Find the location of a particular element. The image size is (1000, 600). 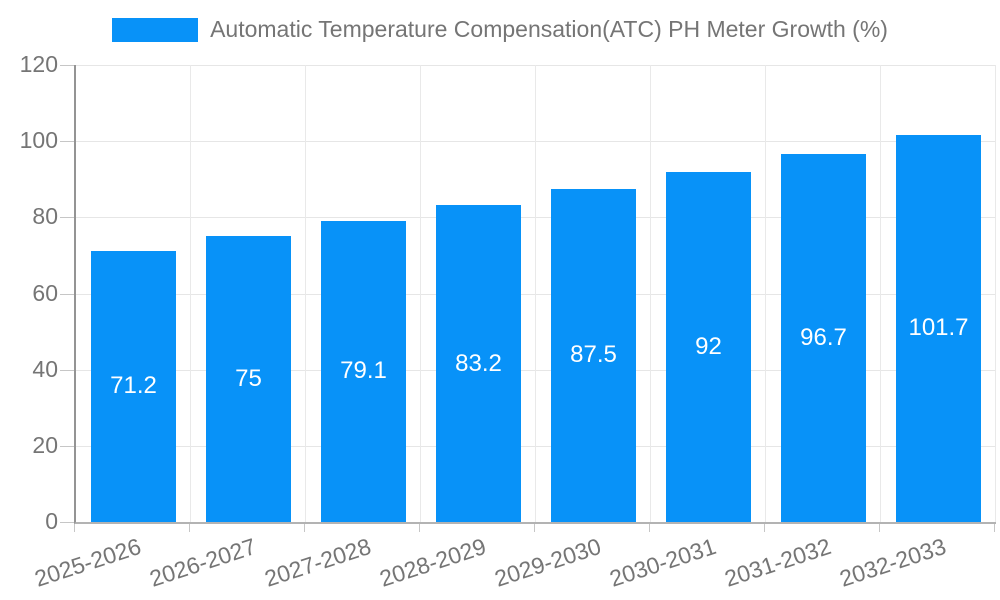

bar: 96.7 is located at coordinates (823, 337).